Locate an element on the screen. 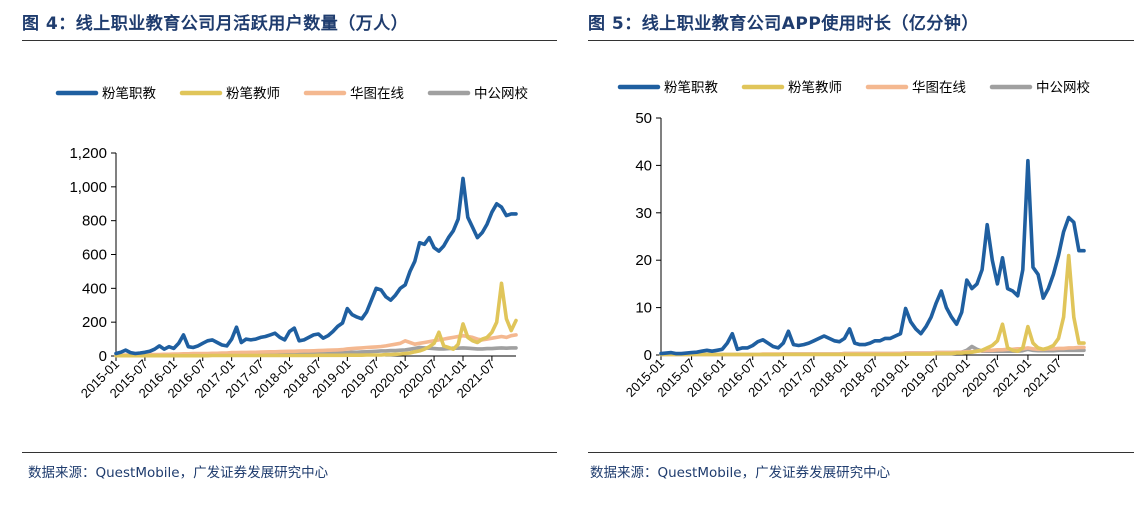 The image size is (1134, 521). y-tick-label: 40 is located at coordinates (643, 165).